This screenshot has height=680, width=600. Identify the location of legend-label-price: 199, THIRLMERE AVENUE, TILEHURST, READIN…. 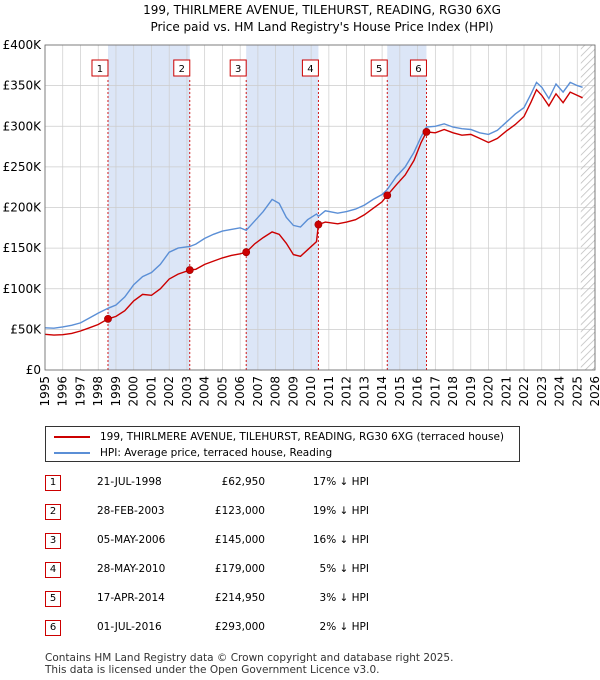
(302, 437).